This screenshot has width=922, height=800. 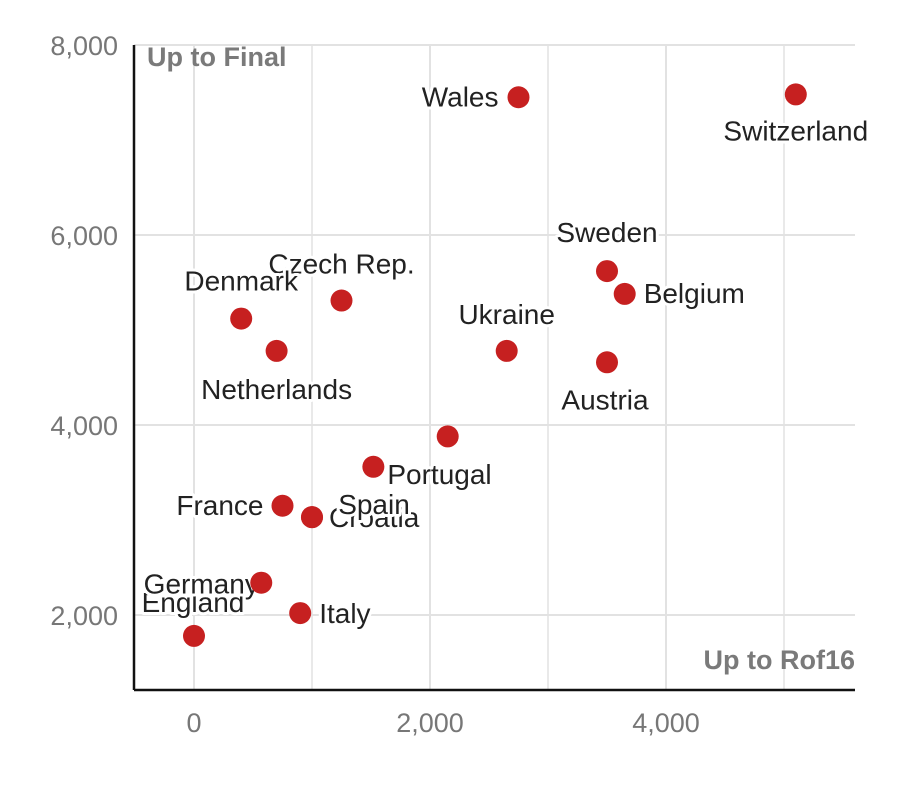 What do you see at coordinates (276, 389) in the screenshot?
I see `point-label: Netherlands` at bounding box center [276, 389].